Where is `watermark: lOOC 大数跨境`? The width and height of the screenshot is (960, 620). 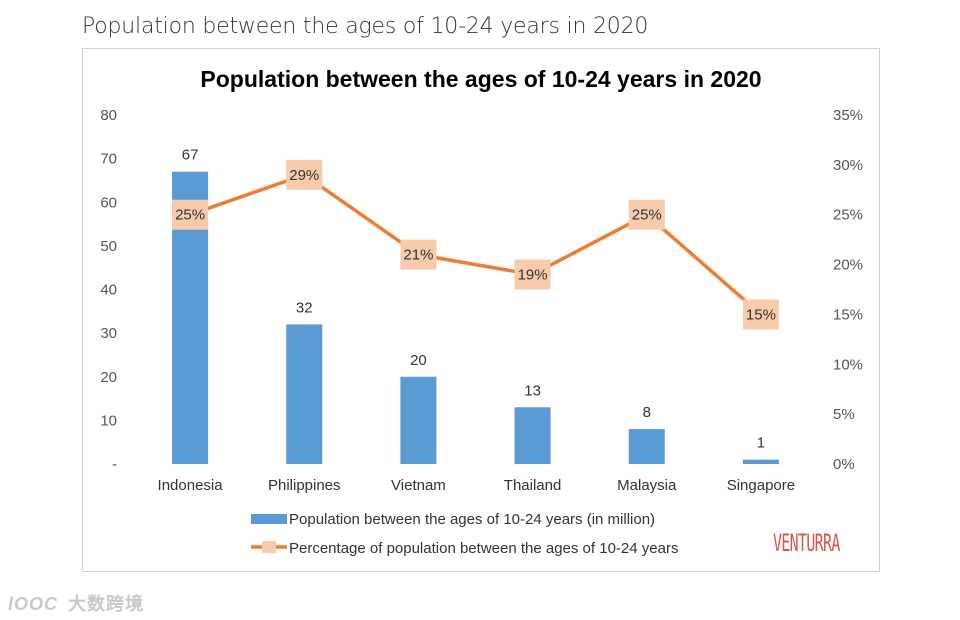
watermark: lOOC 大数跨境 is located at coordinates (76, 603).